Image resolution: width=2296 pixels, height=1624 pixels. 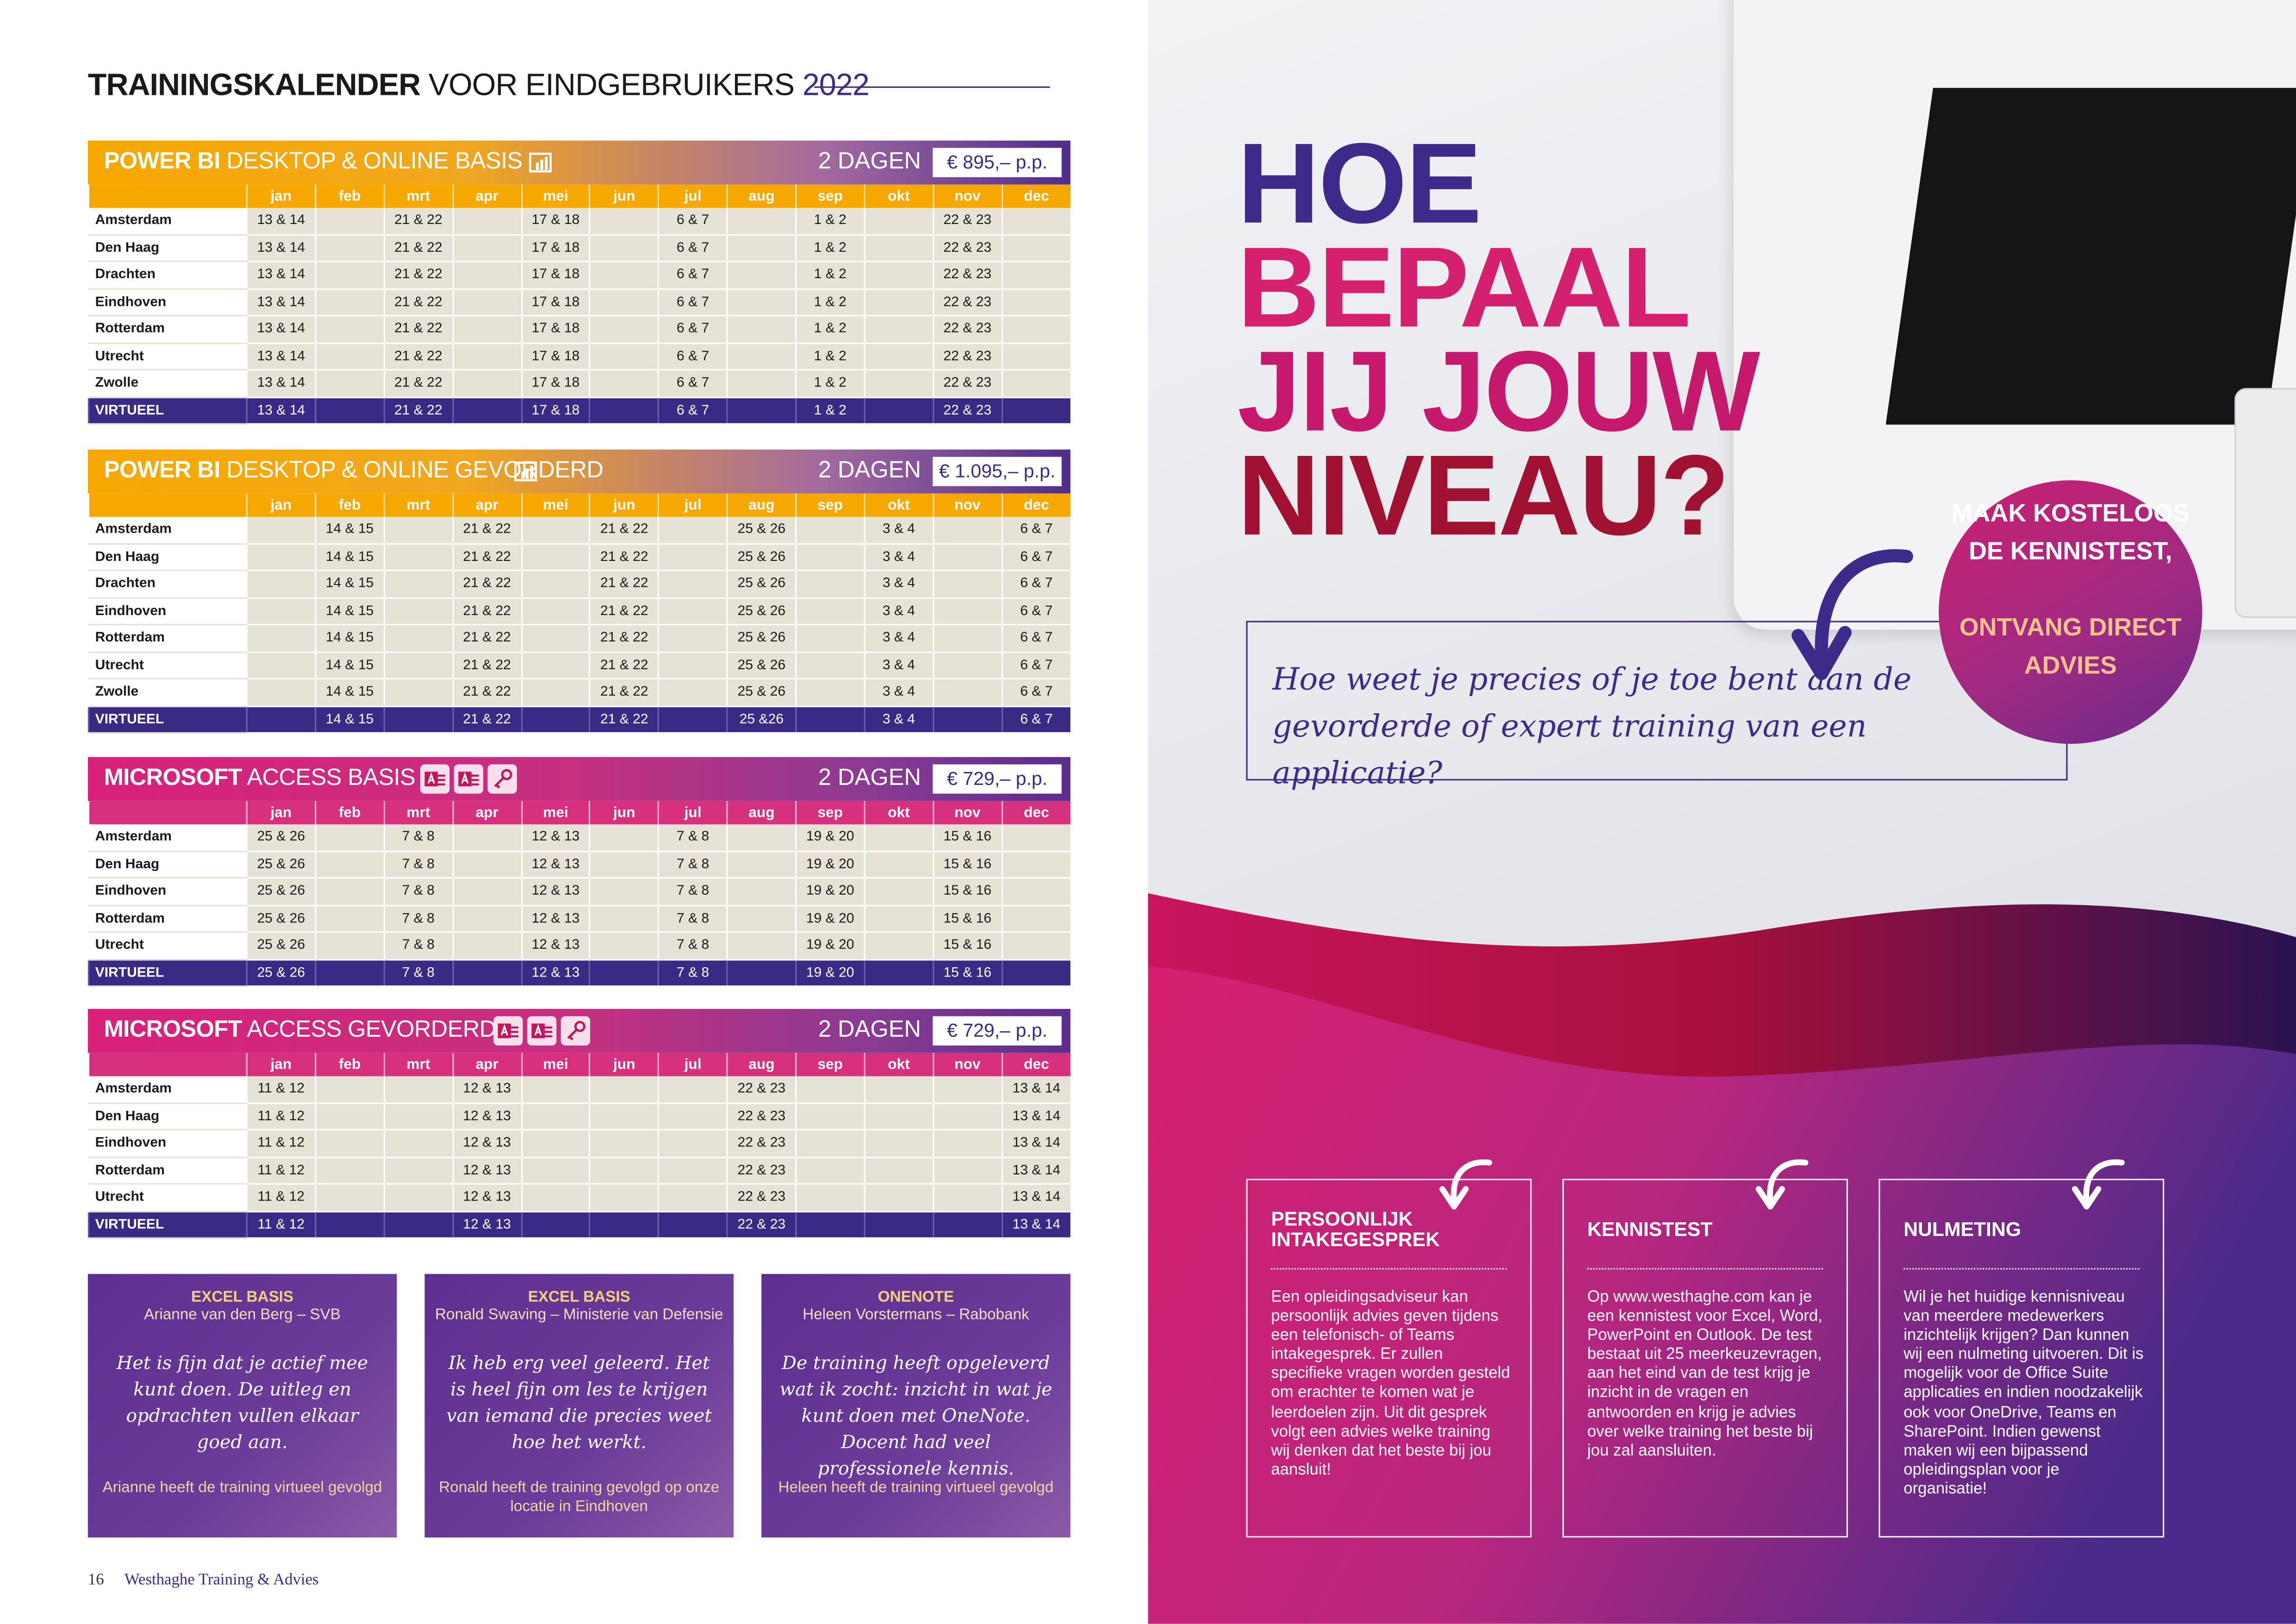 What do you see at coordinates (167, 838) in the screenshot?
I see `city-cell: Amsterdam` at bounding box center [167, 838].